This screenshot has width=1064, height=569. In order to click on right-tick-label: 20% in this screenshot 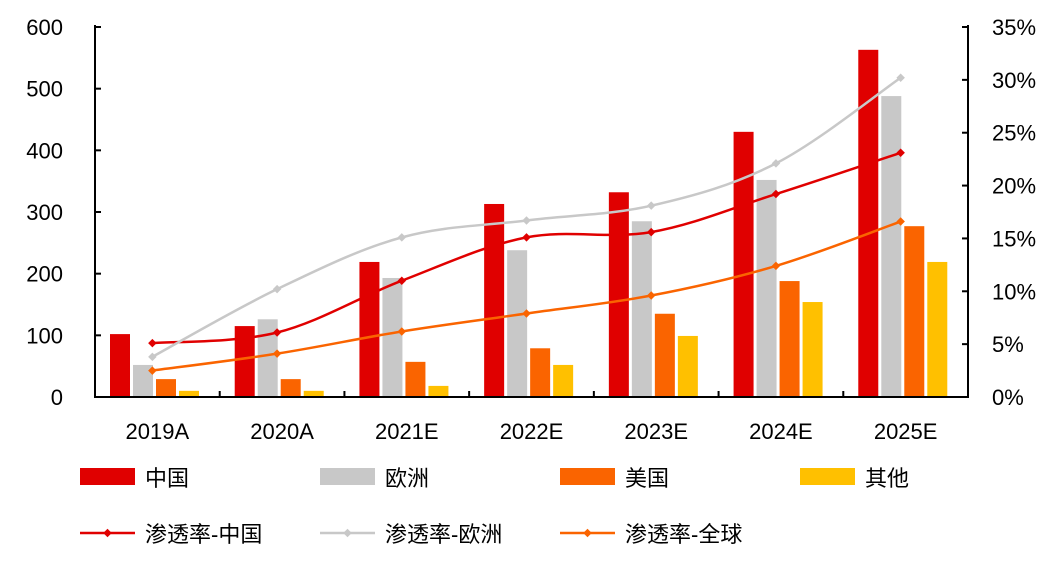, I will do `click(1014, 186)`.